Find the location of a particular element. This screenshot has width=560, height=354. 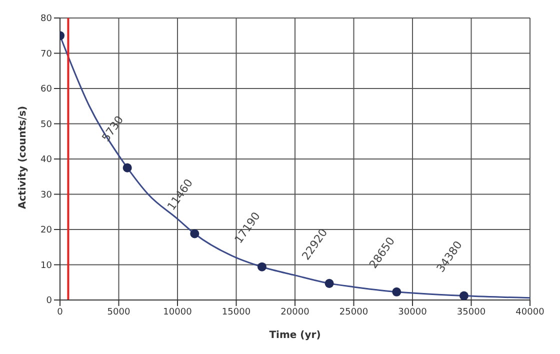

y-tick-label: 10 is located at coordinates (46, 265).